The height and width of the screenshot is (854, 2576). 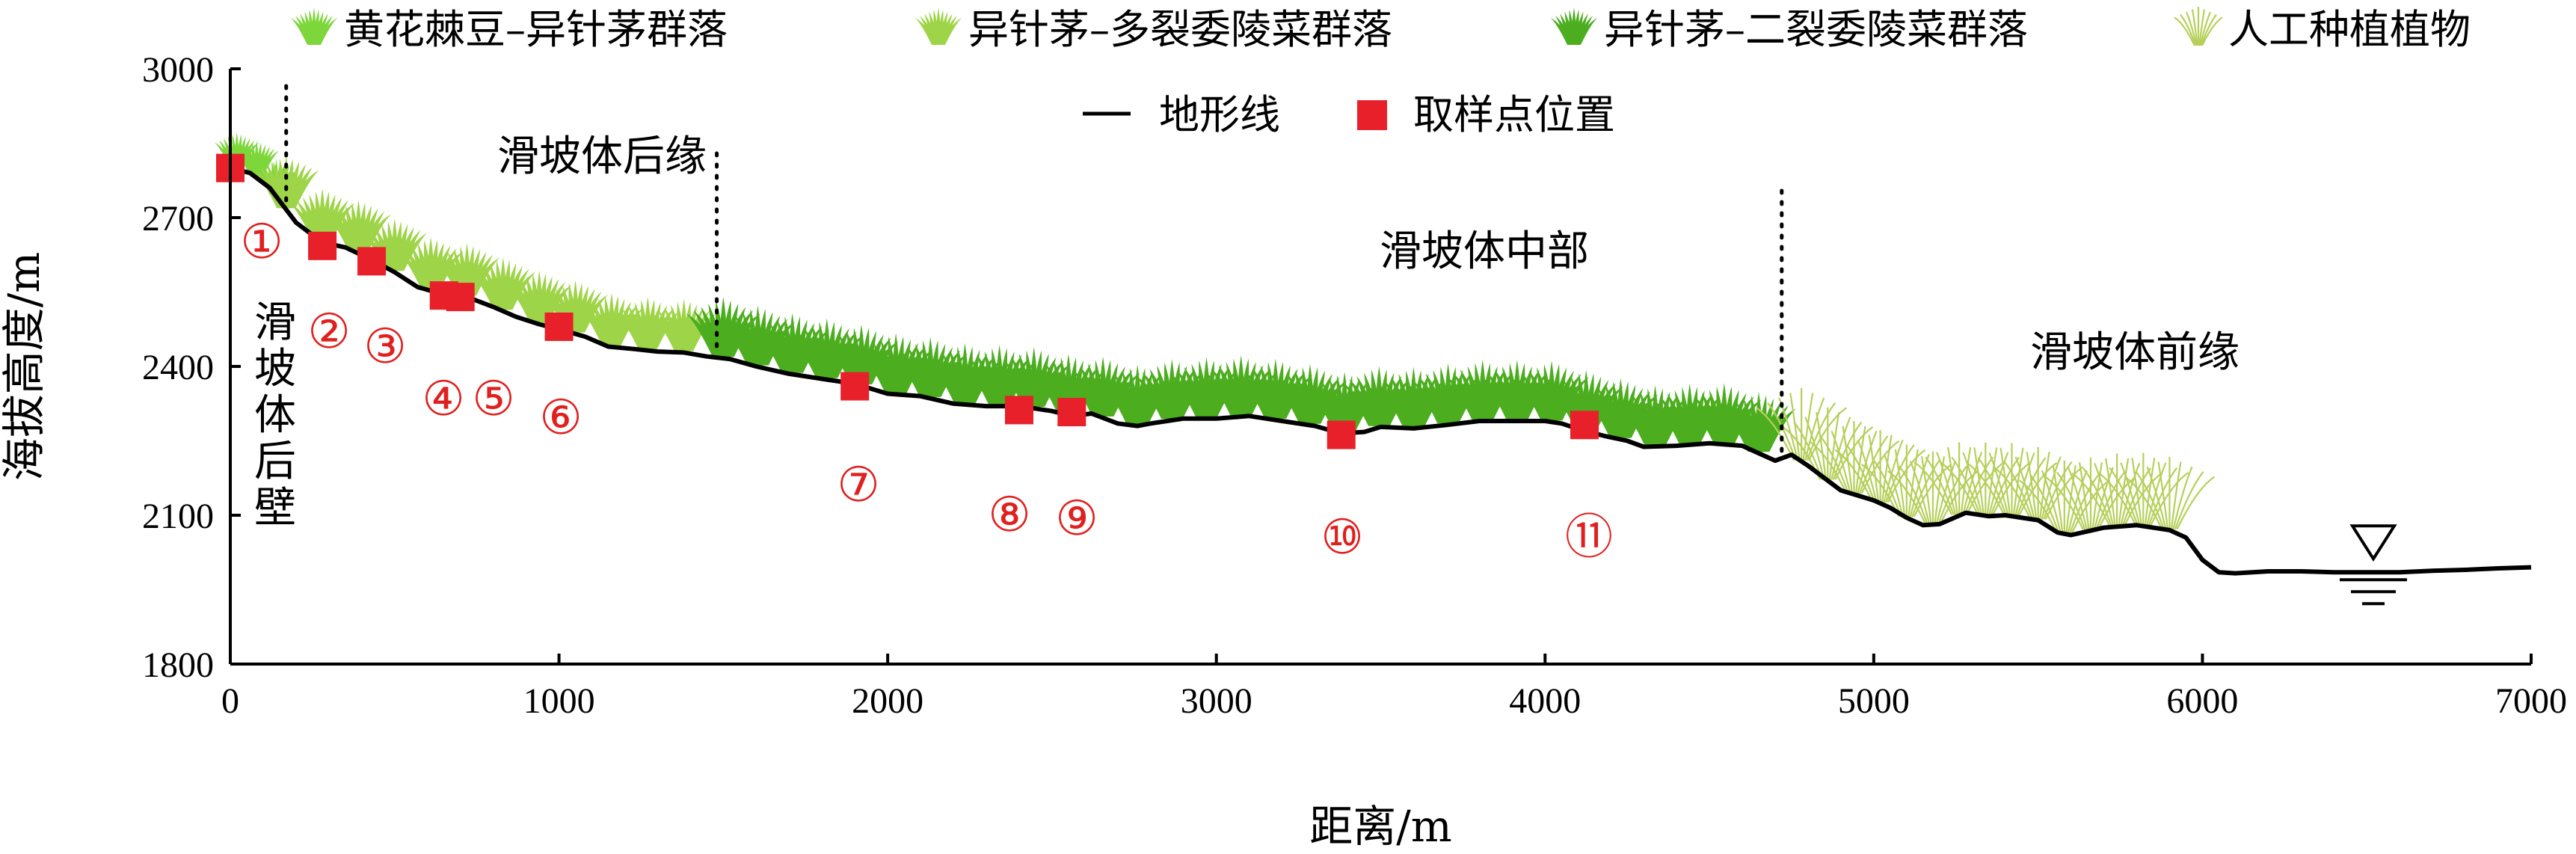 I want to click on y-tick-label: 2700, so click(x=178, y=219).